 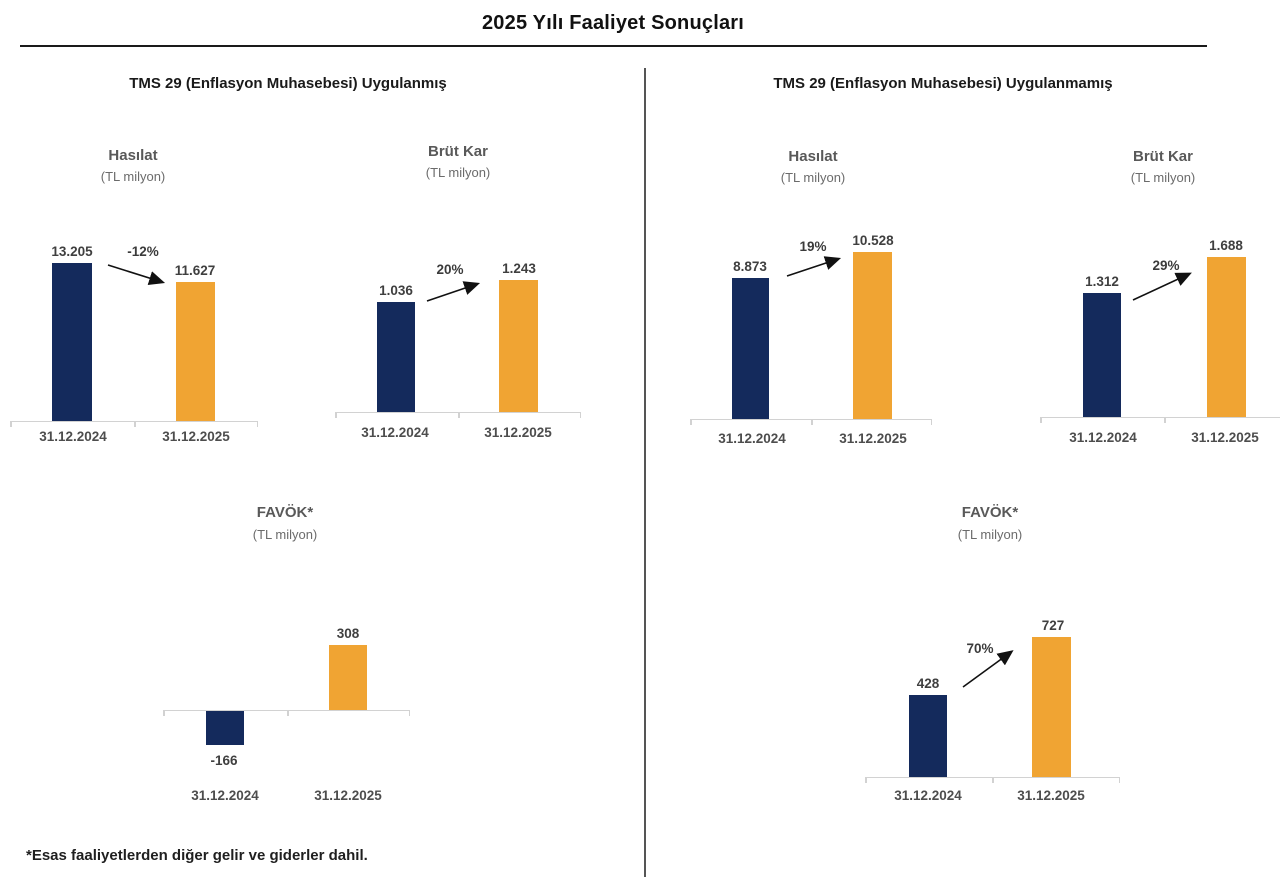 What do you see at coordinates (195, 270) in the screenshot?
I see `bar-value-2025: 11.627` at bounding box center [195, 270].